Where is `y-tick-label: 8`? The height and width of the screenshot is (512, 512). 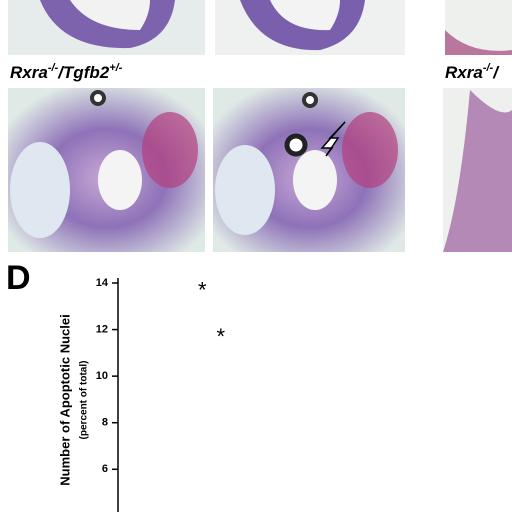 y-tick-label: 8 is located at coordinates (105, 423).